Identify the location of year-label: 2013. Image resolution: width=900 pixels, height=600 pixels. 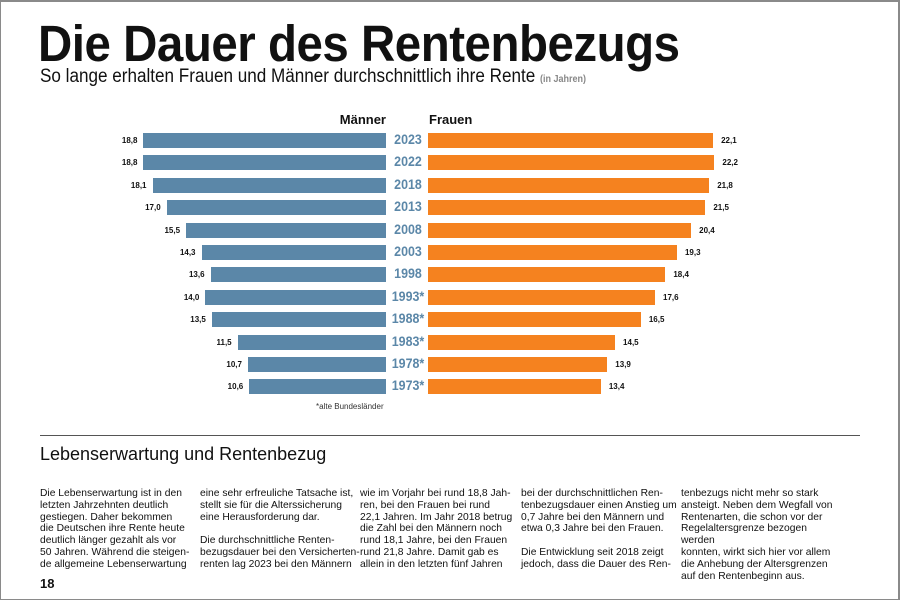
(408, 207).